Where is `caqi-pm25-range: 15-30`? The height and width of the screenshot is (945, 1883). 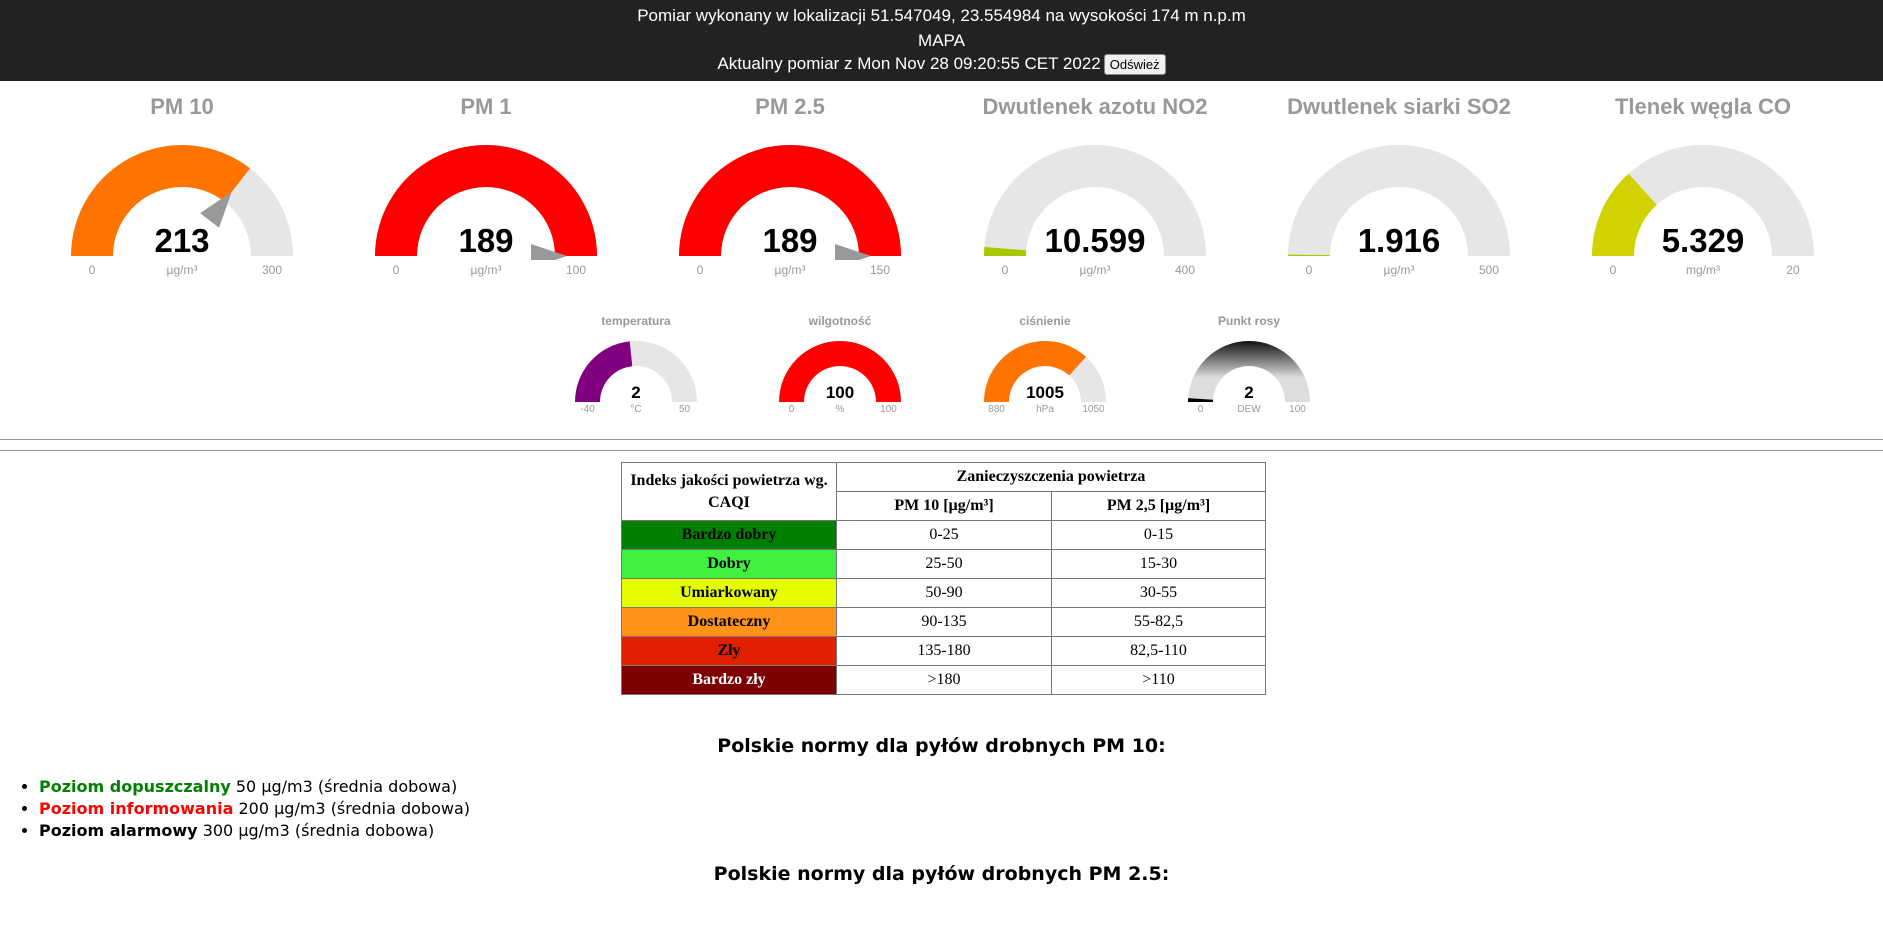
caqi-pm25-range: 15-30 is located at coordinates (1158, 564).